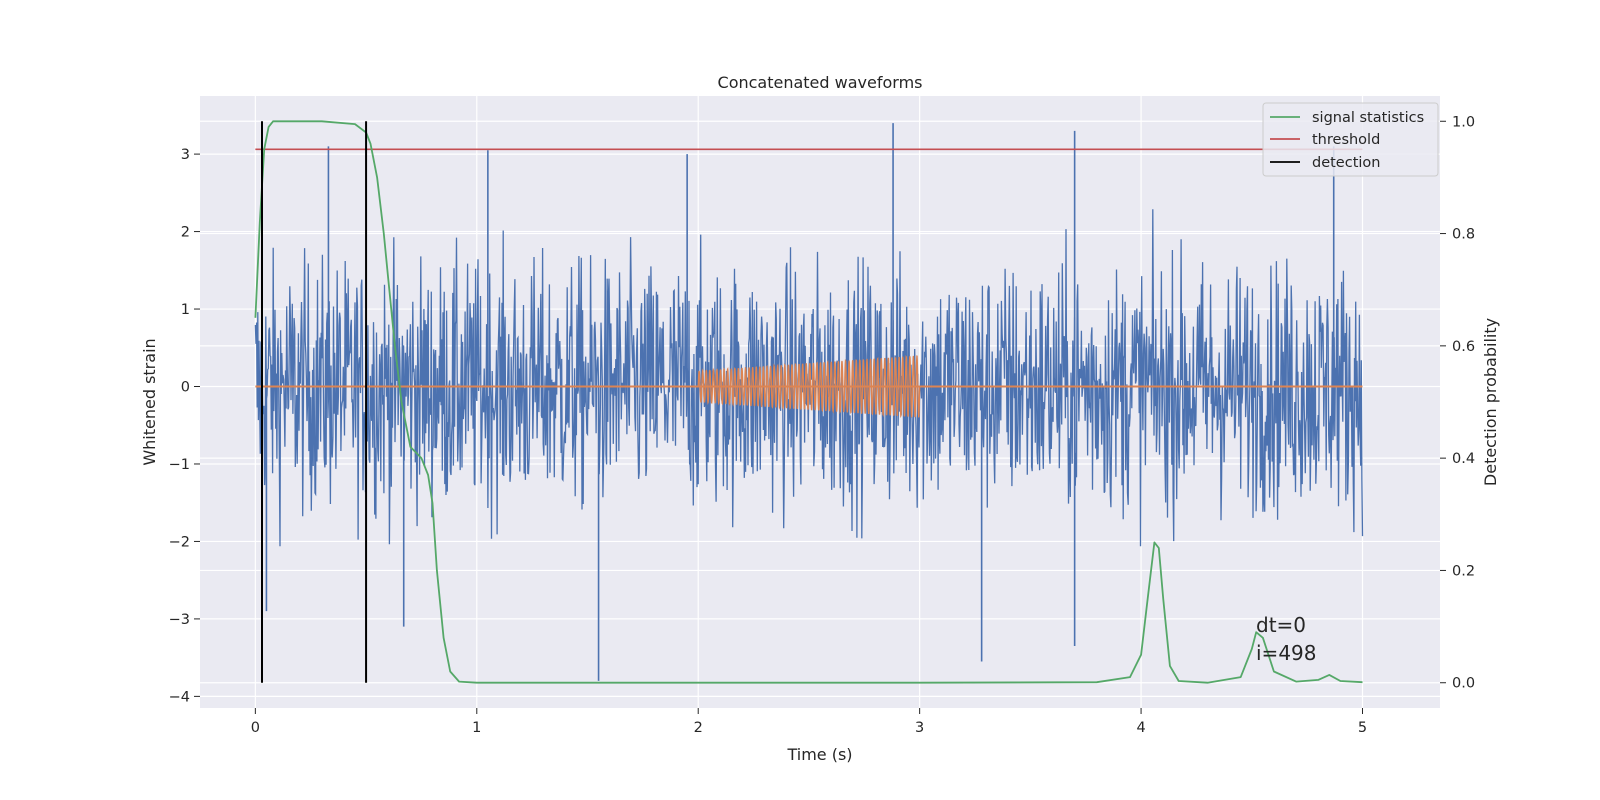  I want to click on y-tick-label: 3, so click(185, 155).